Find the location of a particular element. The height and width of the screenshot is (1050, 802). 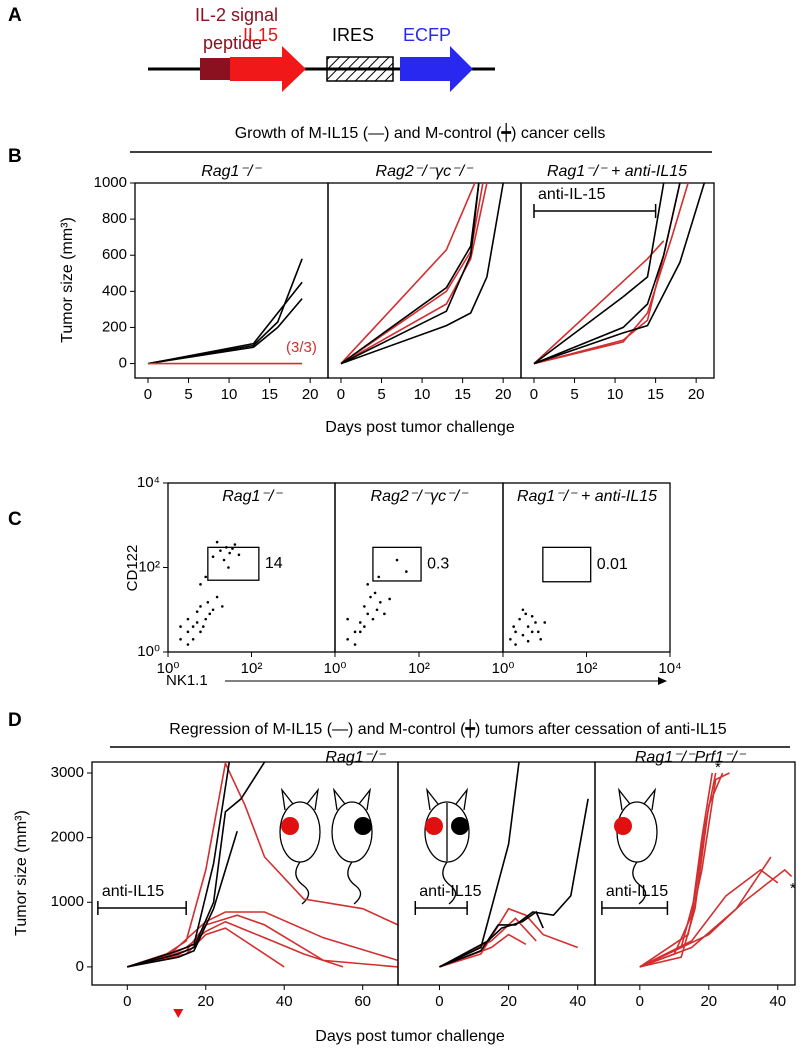

subplot-title: Rag1⁻/⁻Prf1⁻/⁻ is located at coordinates (691, 757).